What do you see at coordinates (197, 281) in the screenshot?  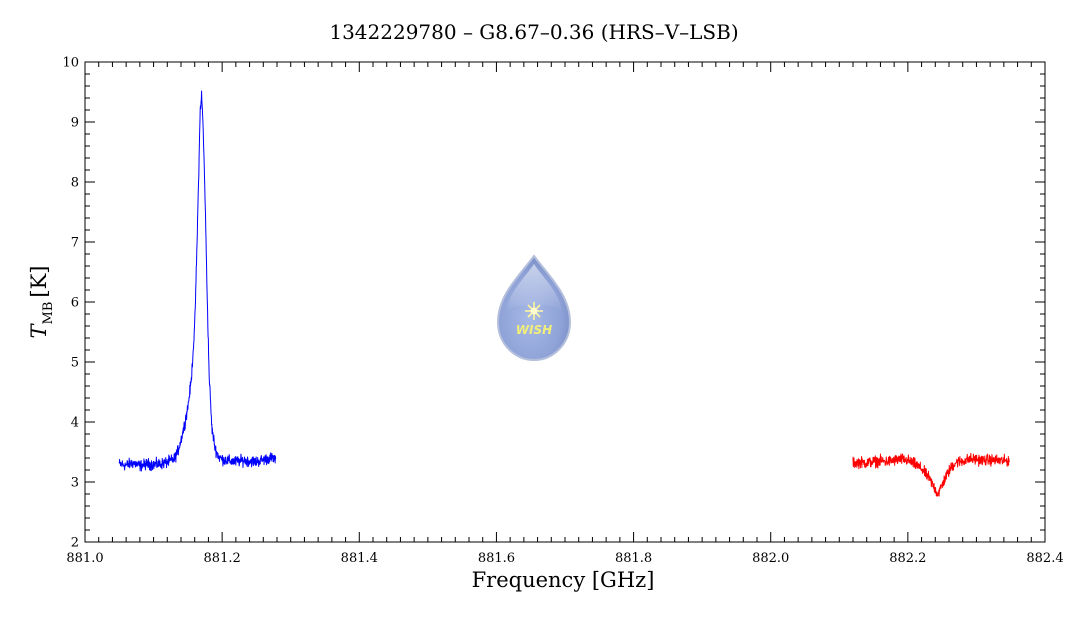 I see `spectrum-series-blue` at bounding box center [197, 281].